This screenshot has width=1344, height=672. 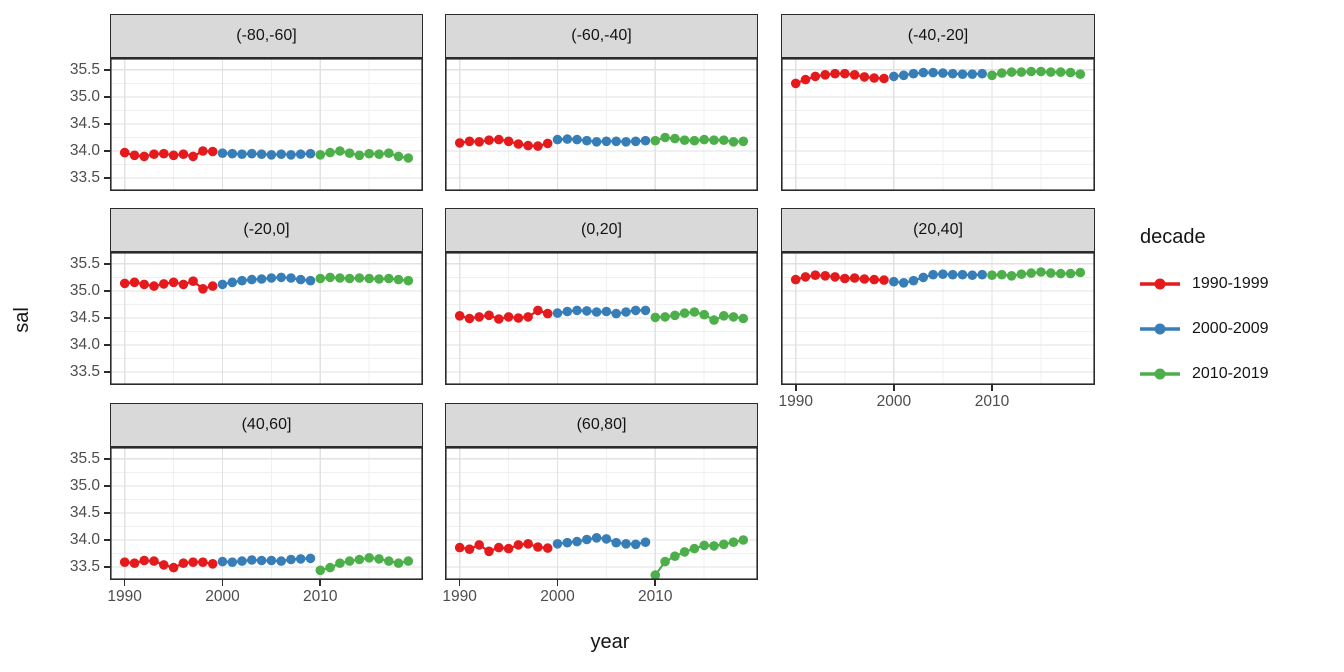 What do you see at coordinates (84, 96) in the screenshot?
I see `y-tick-label: 35.0` at bounding box center [84, 96].